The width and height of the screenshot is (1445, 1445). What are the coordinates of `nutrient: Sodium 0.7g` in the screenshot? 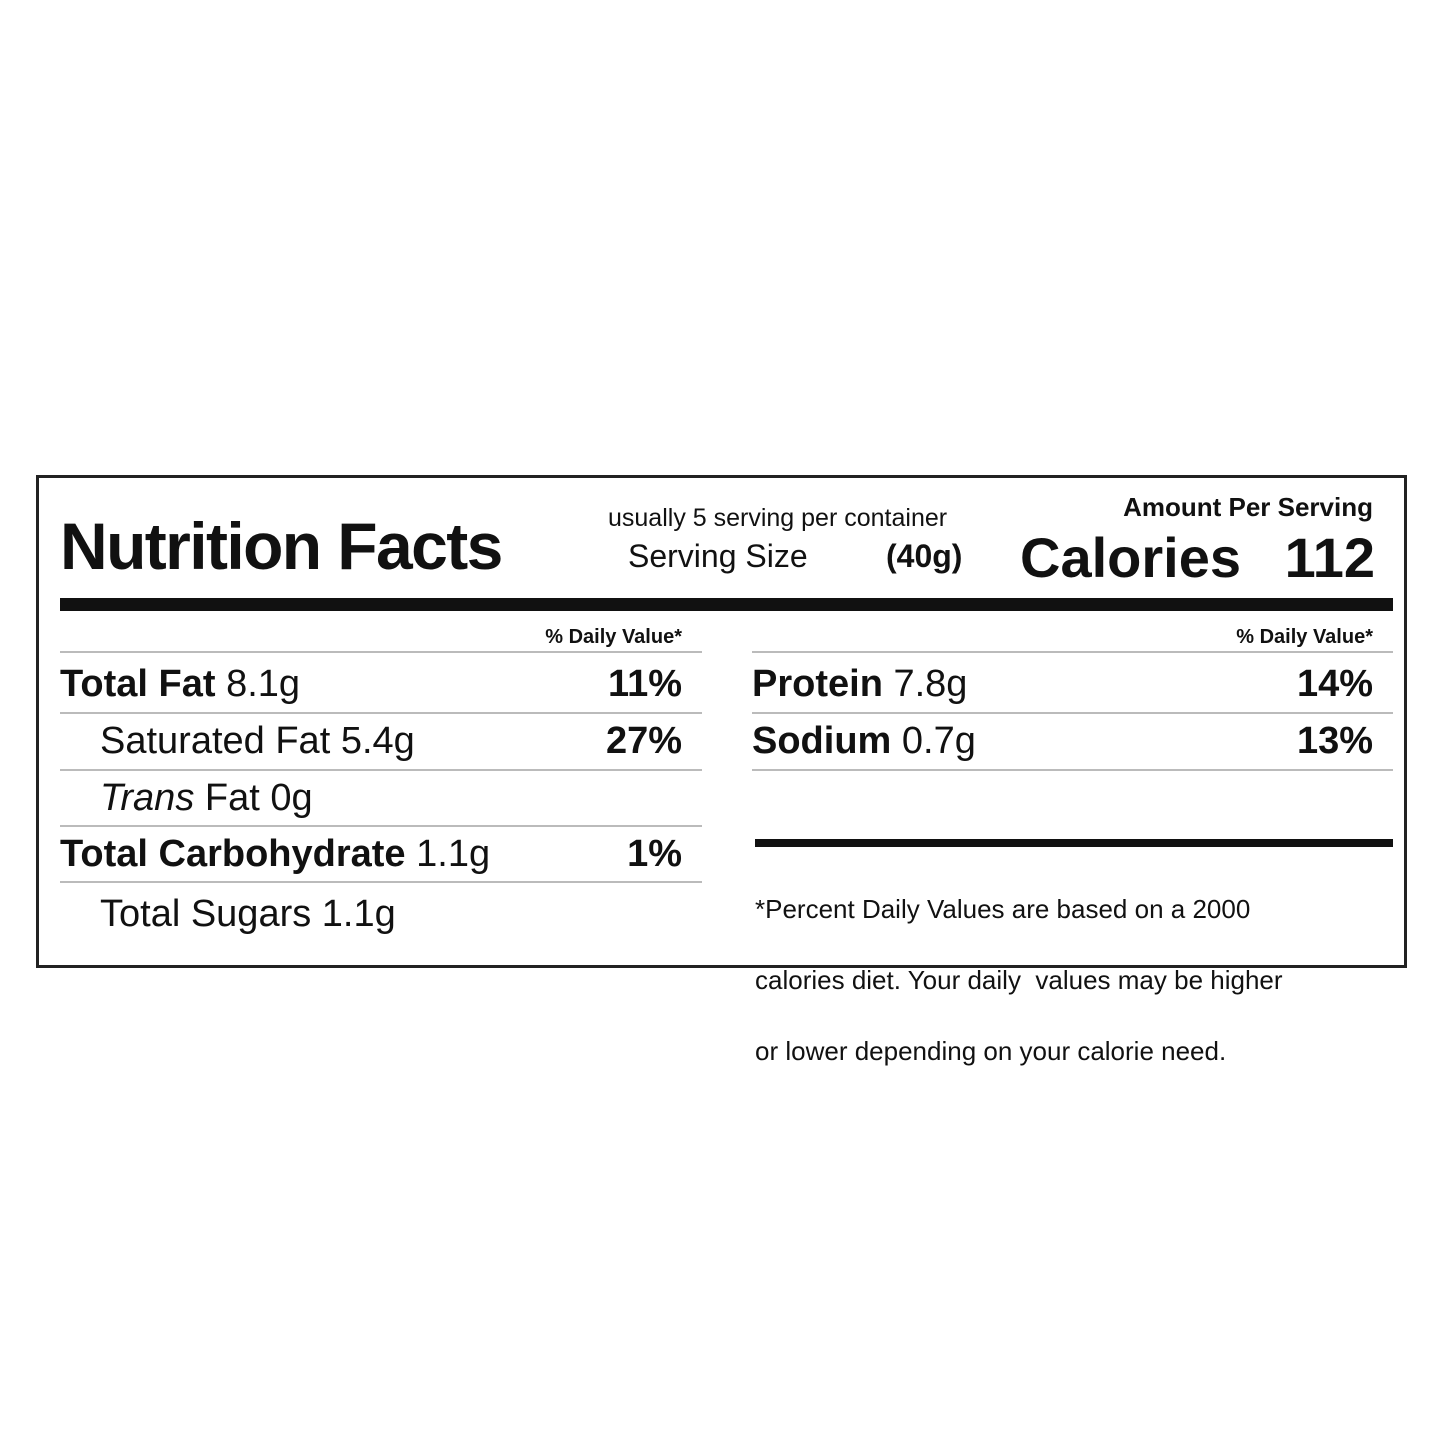 It's located at (864, 741).